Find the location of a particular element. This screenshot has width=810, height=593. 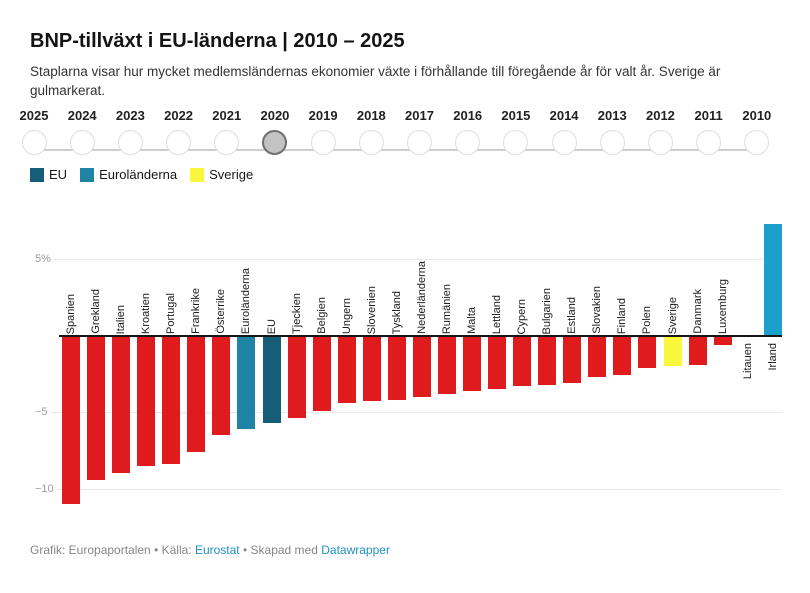

bar-slot: Slovakien is located at coordinates (597, 377).